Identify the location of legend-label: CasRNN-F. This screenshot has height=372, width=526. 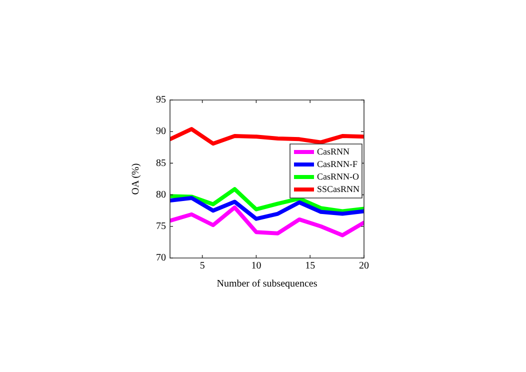
(337, 163).